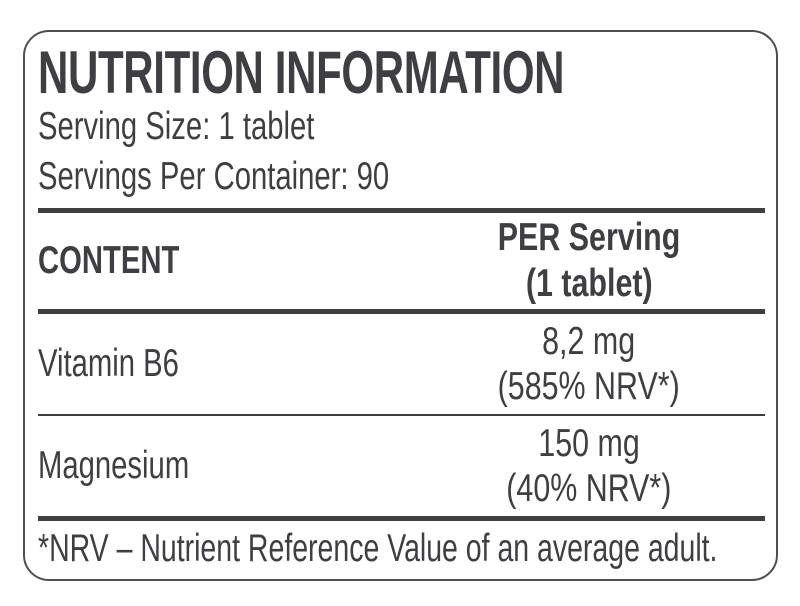 The image size is (800, 606). I want to click on content-header: CONTENT, so click(132, 261).